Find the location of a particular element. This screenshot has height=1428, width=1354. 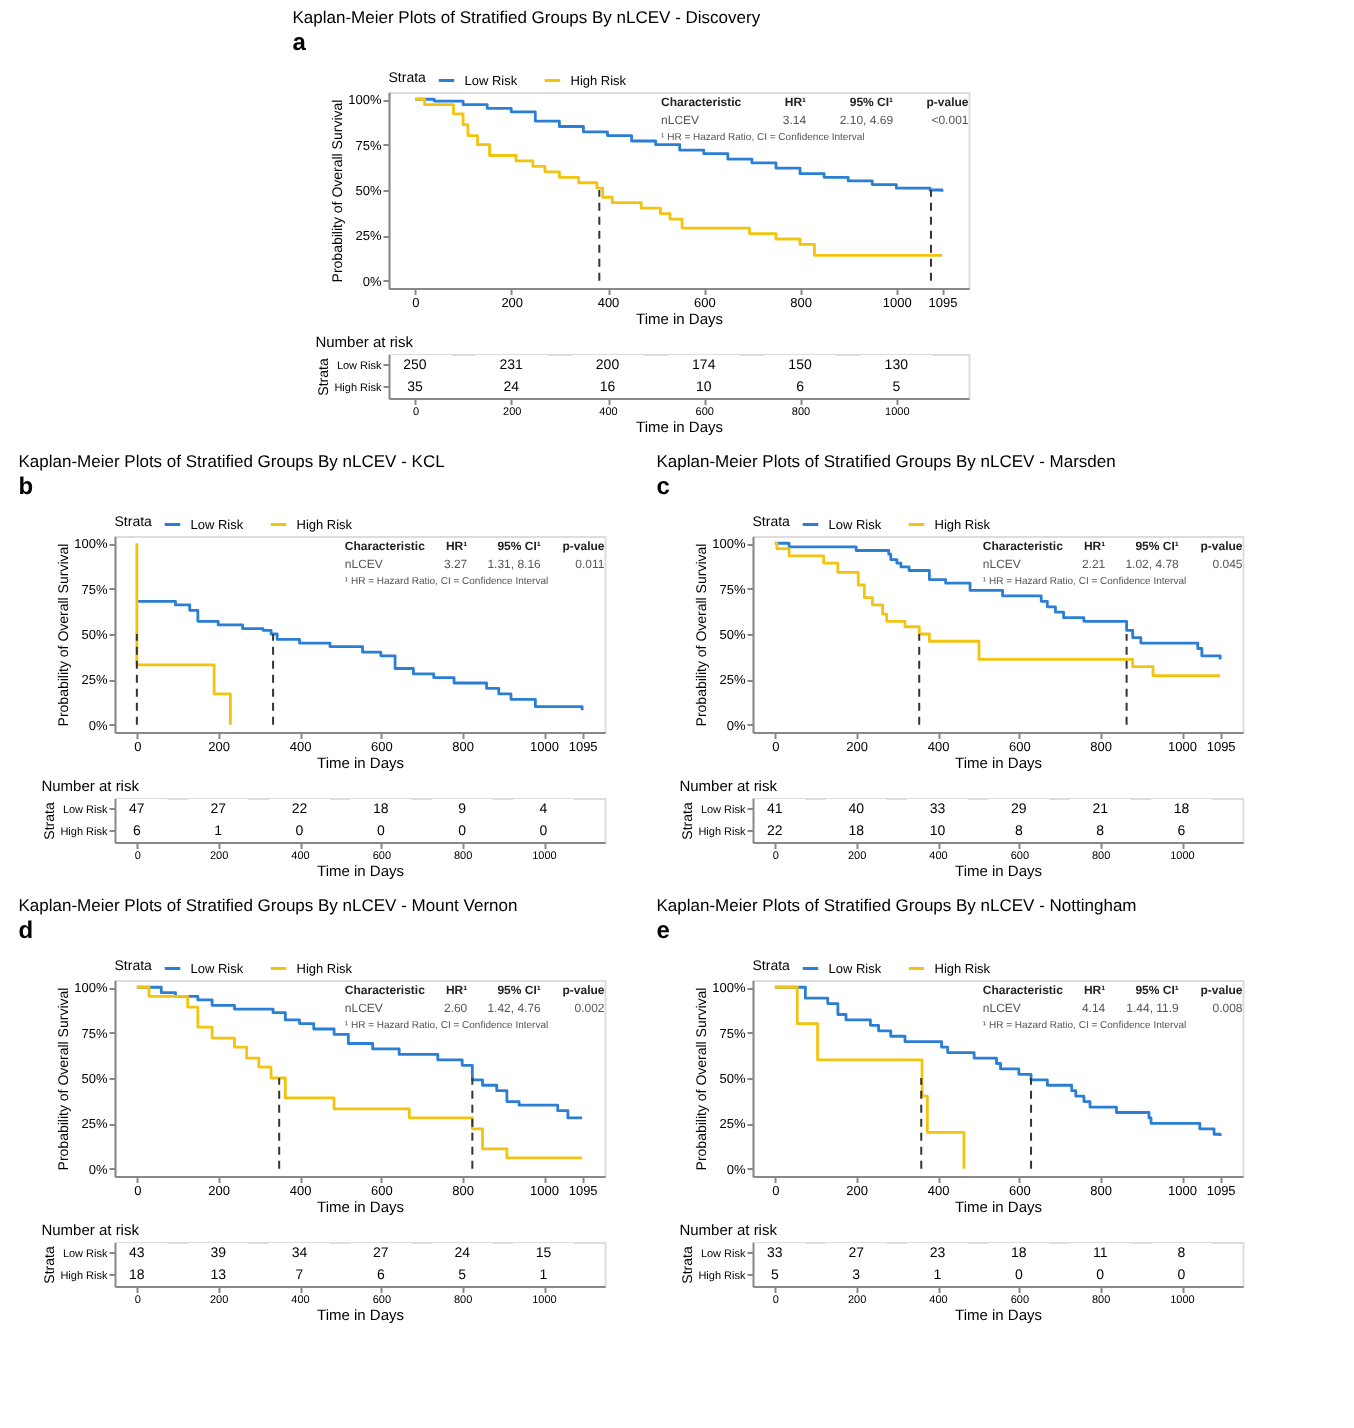

chart-title: Kaplan-Meier Plots of Stratified Groups By nLCEV - Marsden is located at coordinates (886, 461).